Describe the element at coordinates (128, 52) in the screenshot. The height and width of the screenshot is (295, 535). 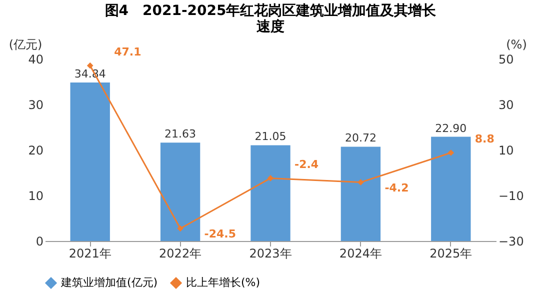
I see `data-label: 47.1` at that location.